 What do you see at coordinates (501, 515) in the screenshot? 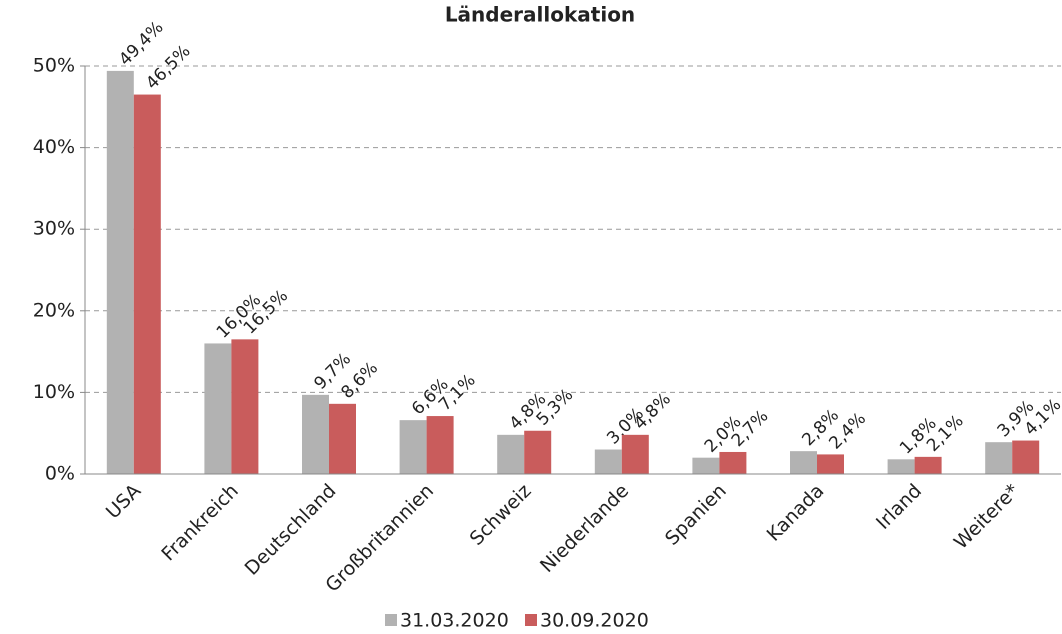
I see `x-tick-label: Schweiz` at bounding box center [501, 515].